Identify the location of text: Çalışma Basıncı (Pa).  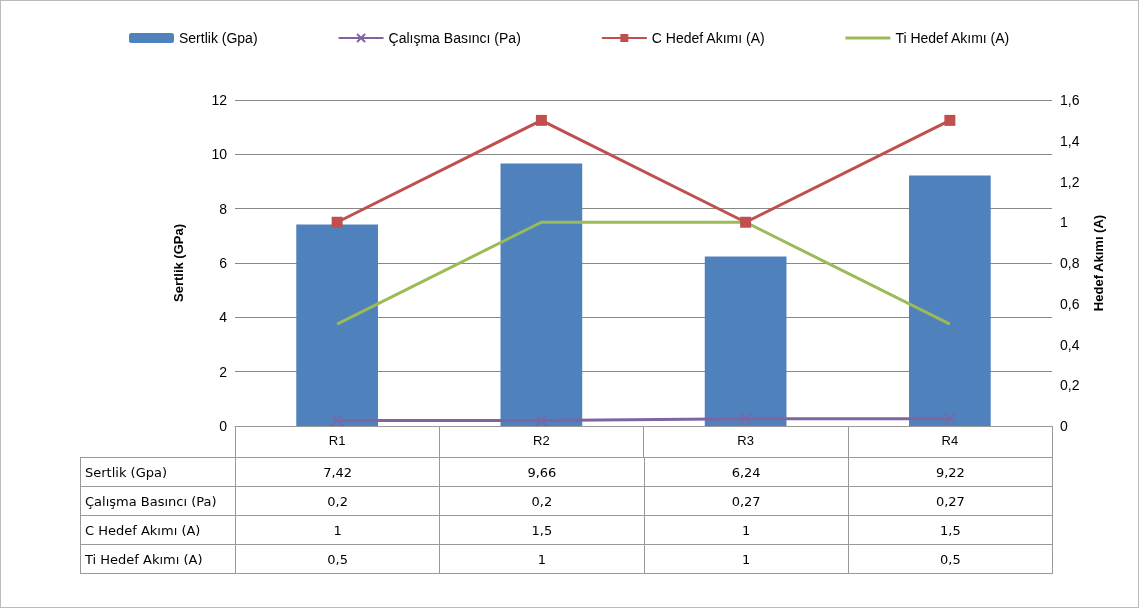
(151, 501).